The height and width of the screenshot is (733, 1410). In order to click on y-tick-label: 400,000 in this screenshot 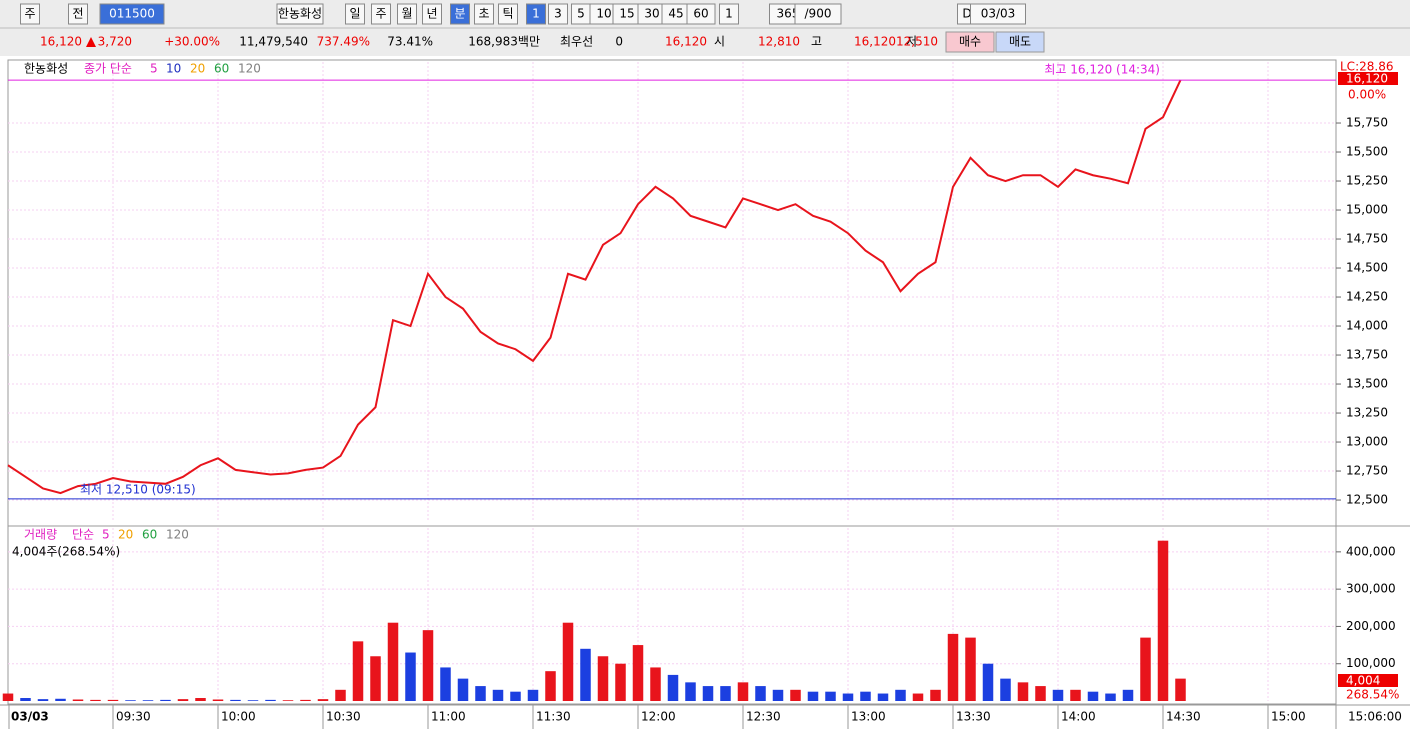, I will do `click(1371, 551)`.